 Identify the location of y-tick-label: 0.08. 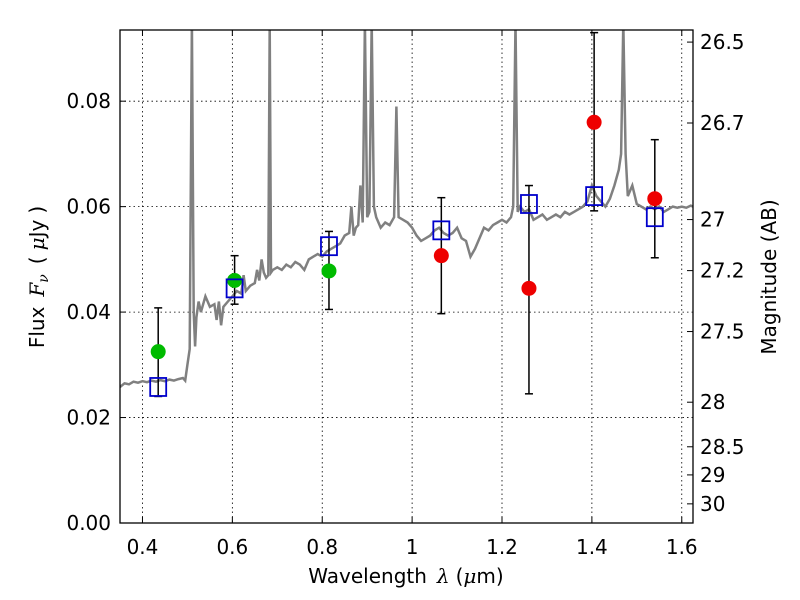
(88, 101).